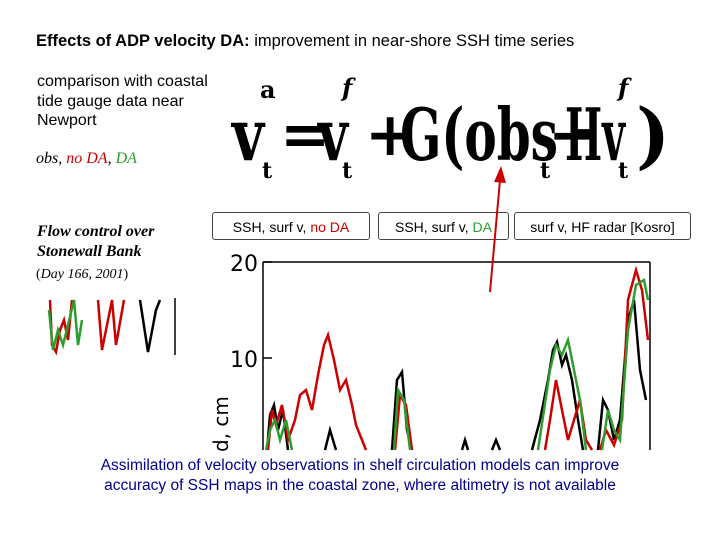 This screenshot has width=720, height=540. I want to click on box1-highlight: no DA, so click(330, 227).